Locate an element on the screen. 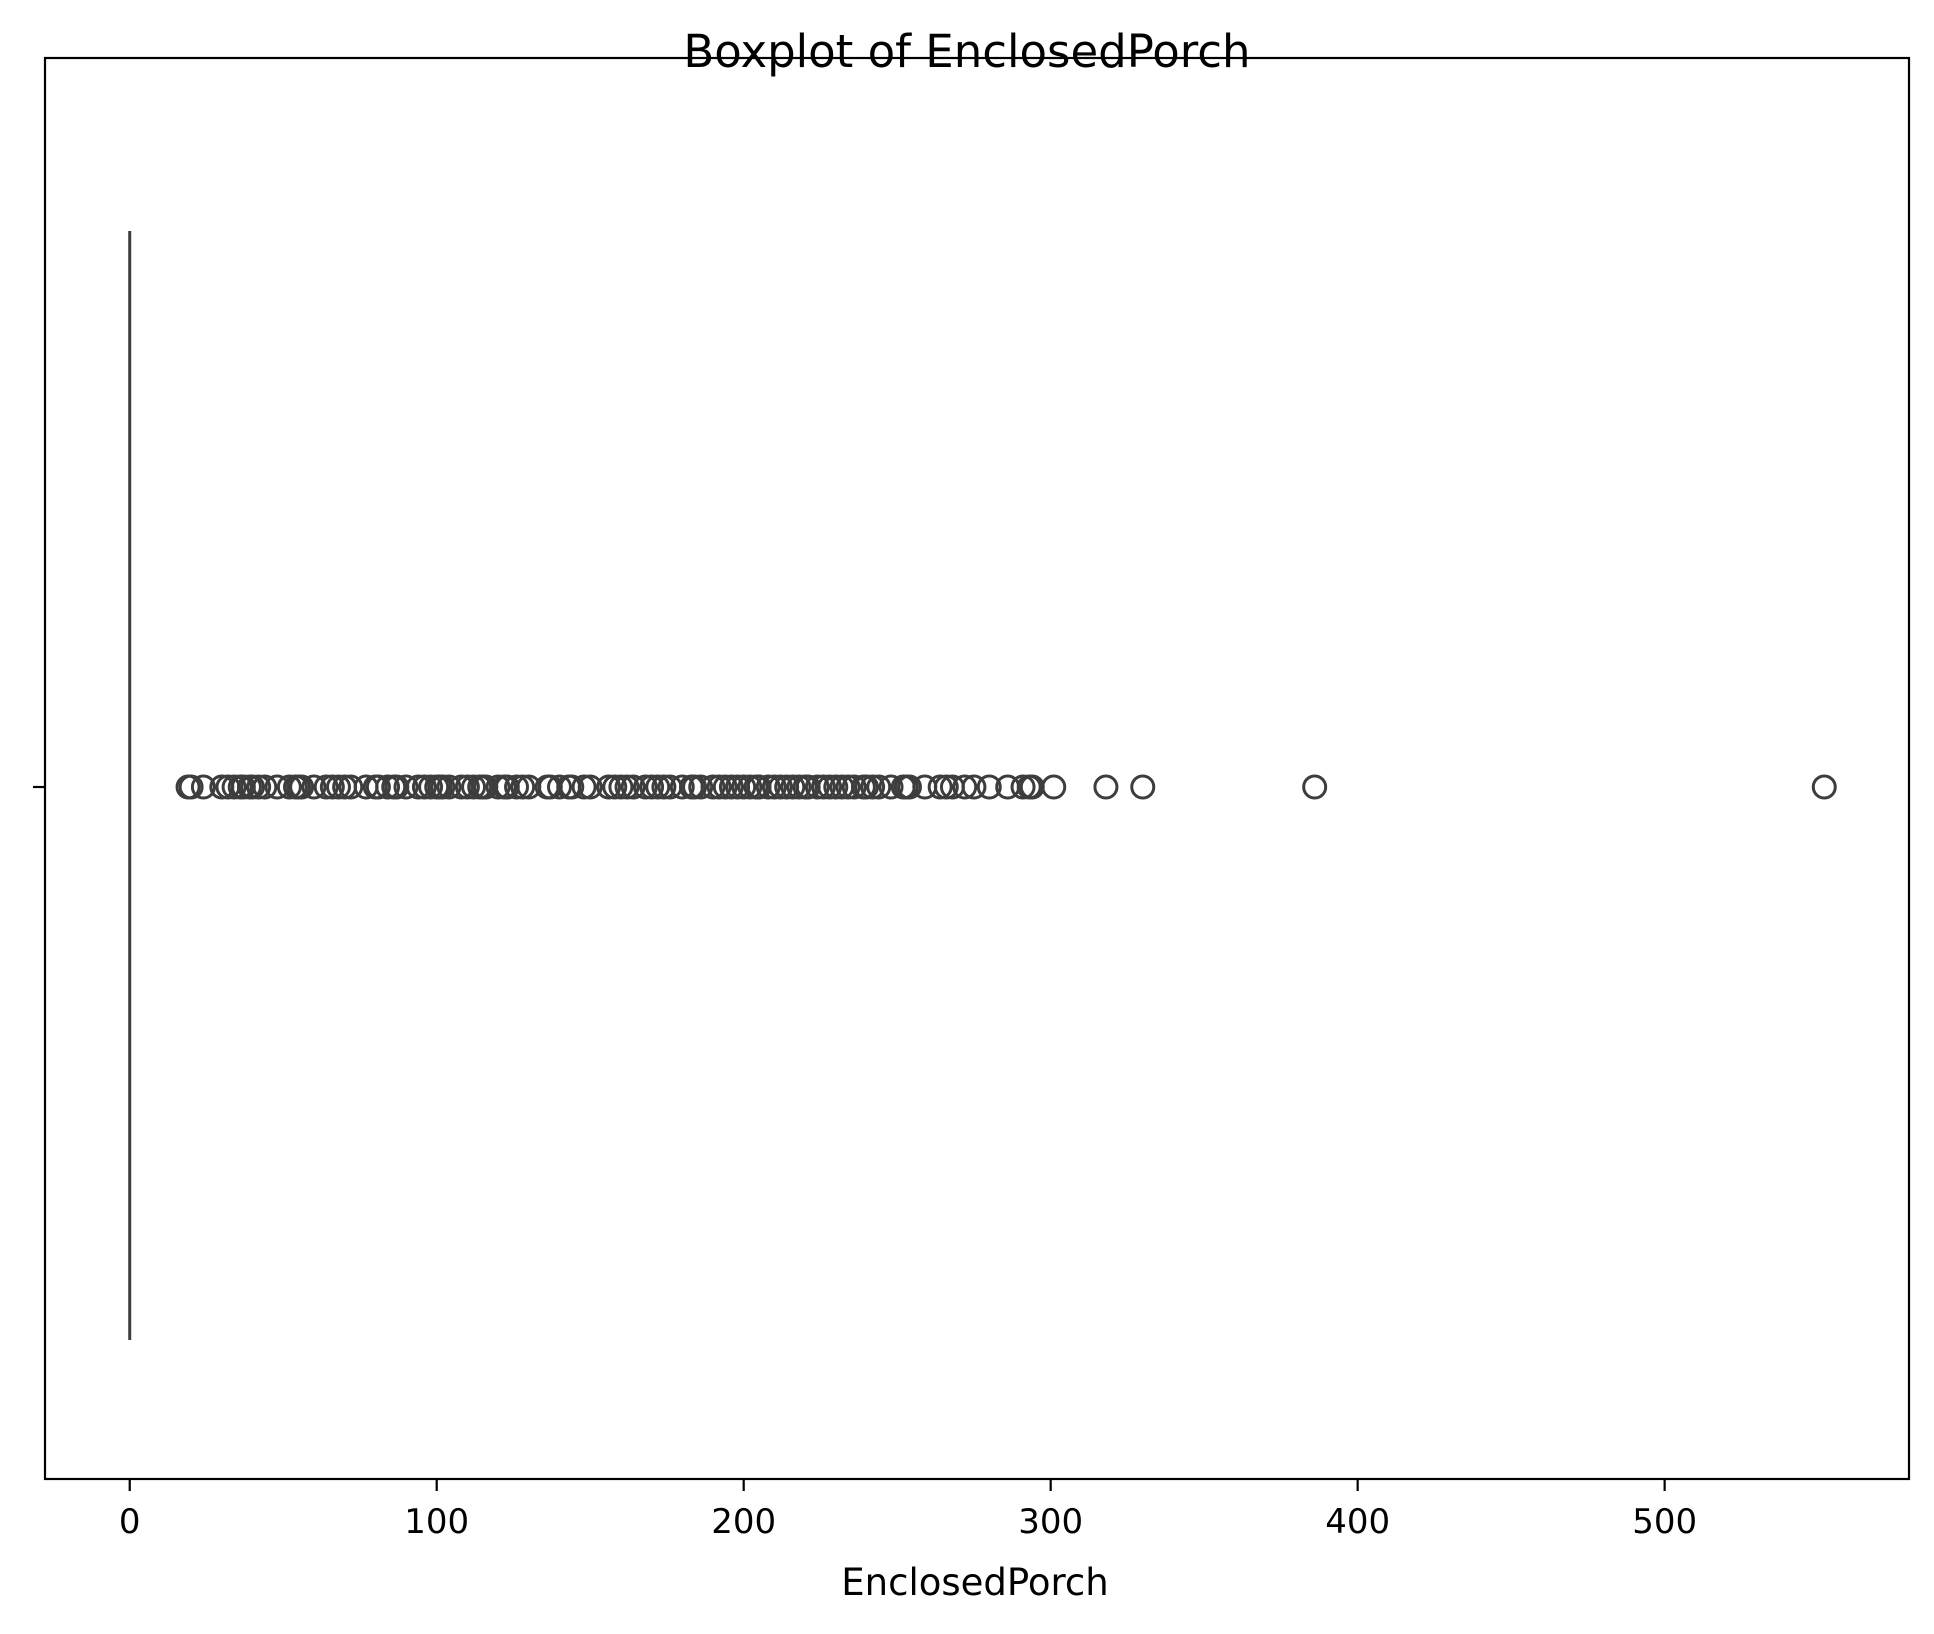 This screenshot has width=1934, height=1634. x-tick-label-300: 300 is located at coordinates (1050, 1522).